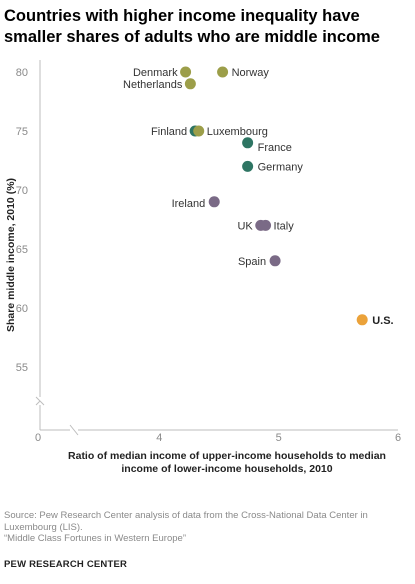 This screenshot has height=584, width=415. Describe the element at coordinates (275, 261) in the screenshot. I see `data-point-spain` at that location.